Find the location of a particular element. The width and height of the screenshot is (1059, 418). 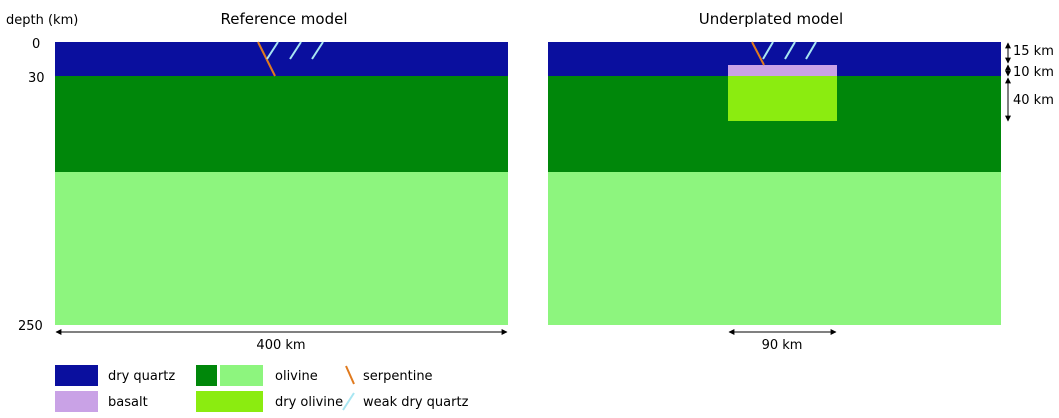

block-width-label: 90 km is located at coordinates (782, 345).